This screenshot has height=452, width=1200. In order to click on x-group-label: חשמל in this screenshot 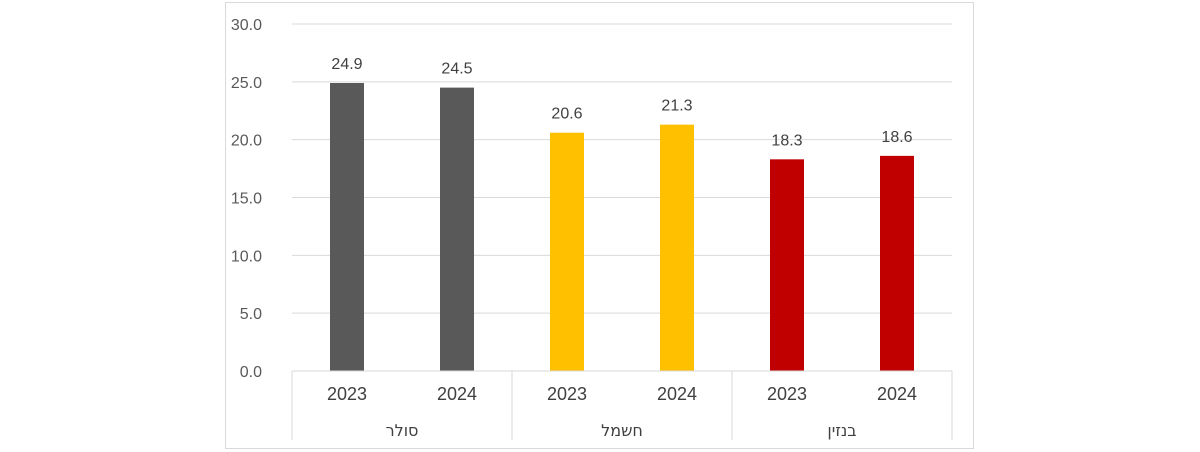, I will do `click(622, 430)`.